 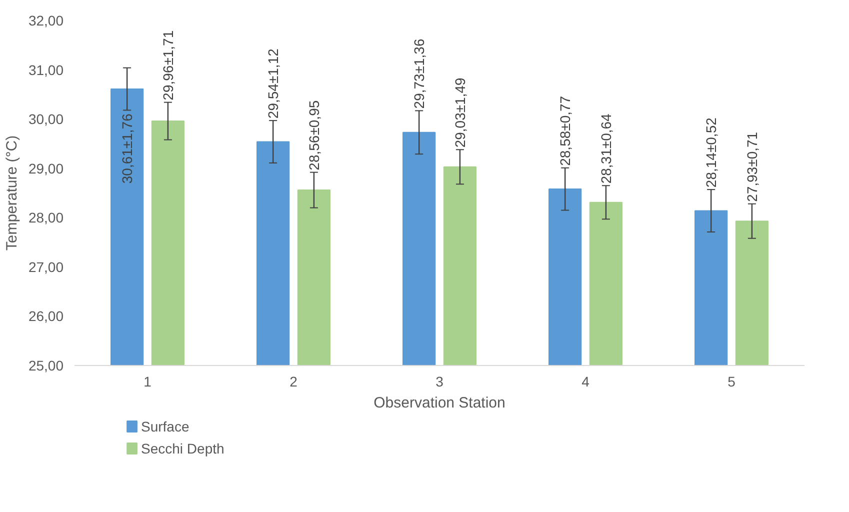 What do you see at coordinates (165, 426) in the screenshot?
I see `legend-label: Surface` at bounding box center [165, 426].